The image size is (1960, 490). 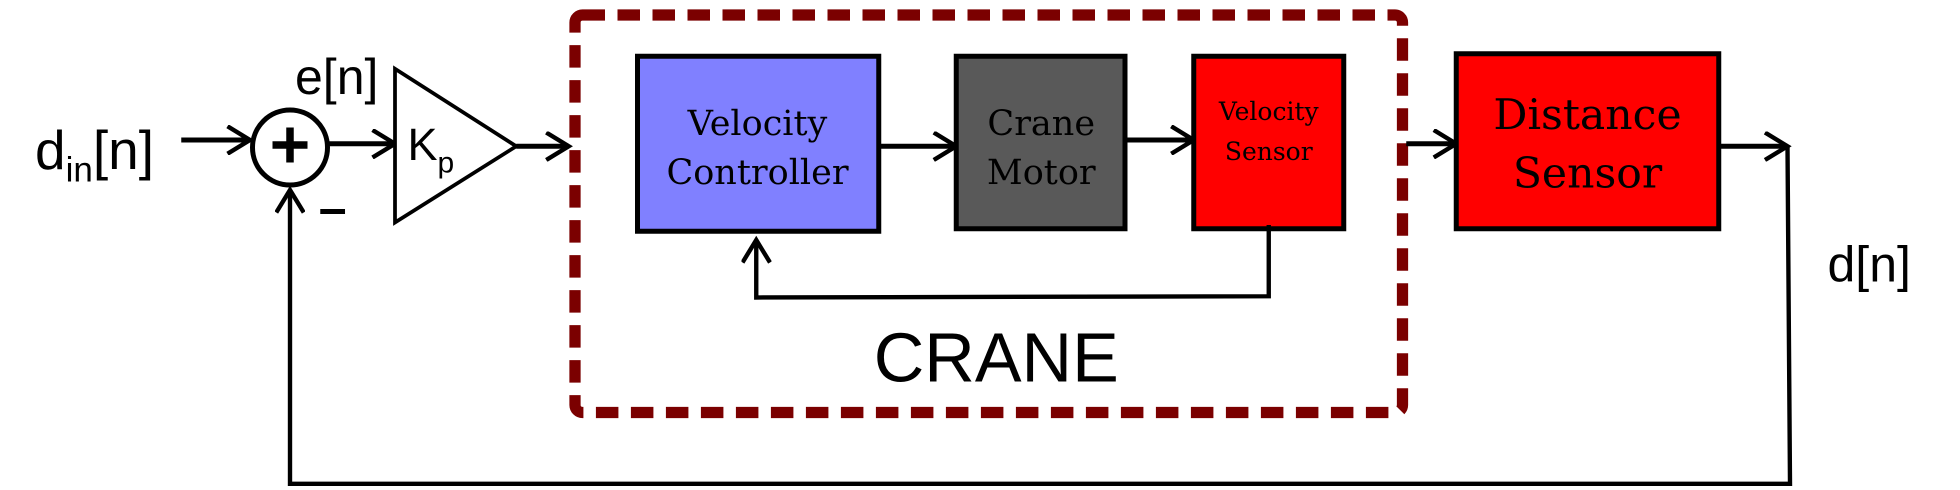 I want to click on velocity-sensor-label: Velocity, so click(x=1269, y=111).